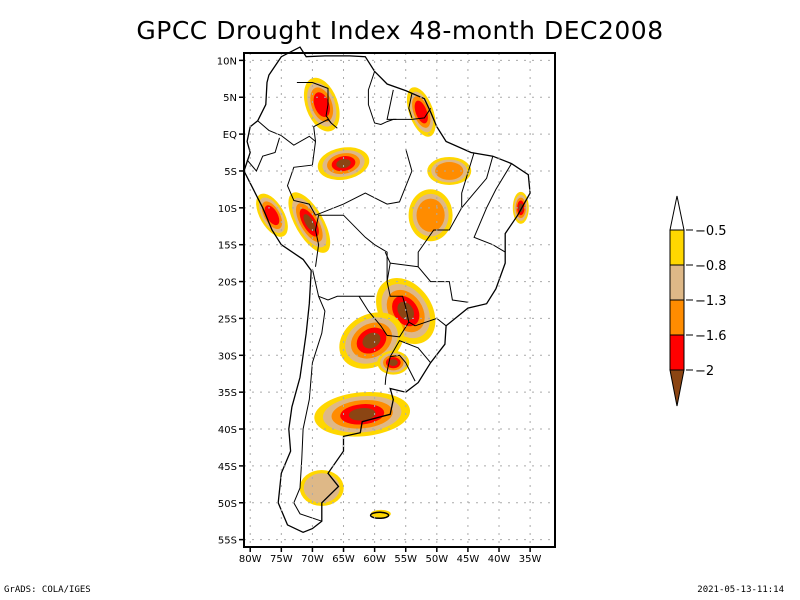 Image resolution: width=800 pixels, height=600 pixels. Describe the element at coordinates (227, 467) in the screenshot. I see `lat-tick-label: 45S` at that location.